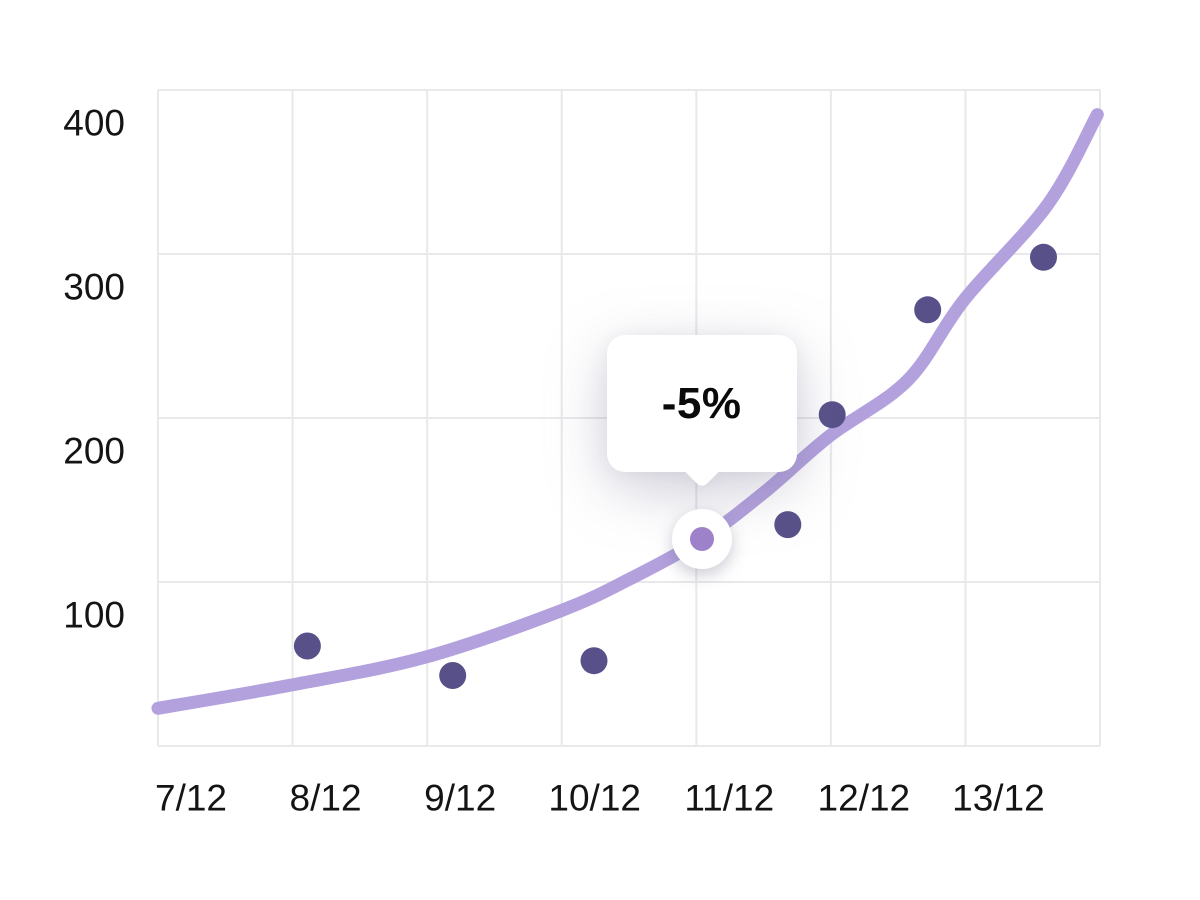 The image size is (1200, 900). Describe the element at coordinates (94, 287) in the screenshot. I see `y-tick-label: 300` at that location.